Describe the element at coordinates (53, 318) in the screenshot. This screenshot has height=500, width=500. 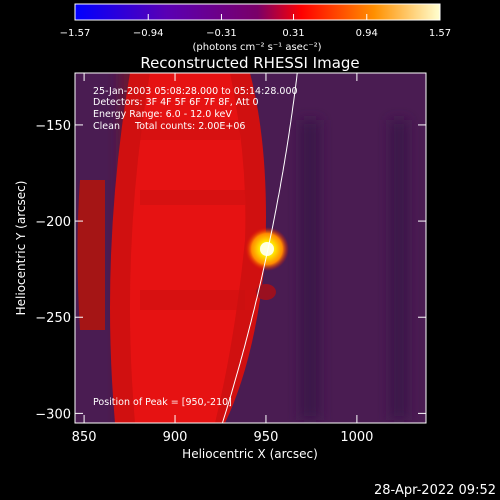
I see `y-tick-label: −250` at that location.